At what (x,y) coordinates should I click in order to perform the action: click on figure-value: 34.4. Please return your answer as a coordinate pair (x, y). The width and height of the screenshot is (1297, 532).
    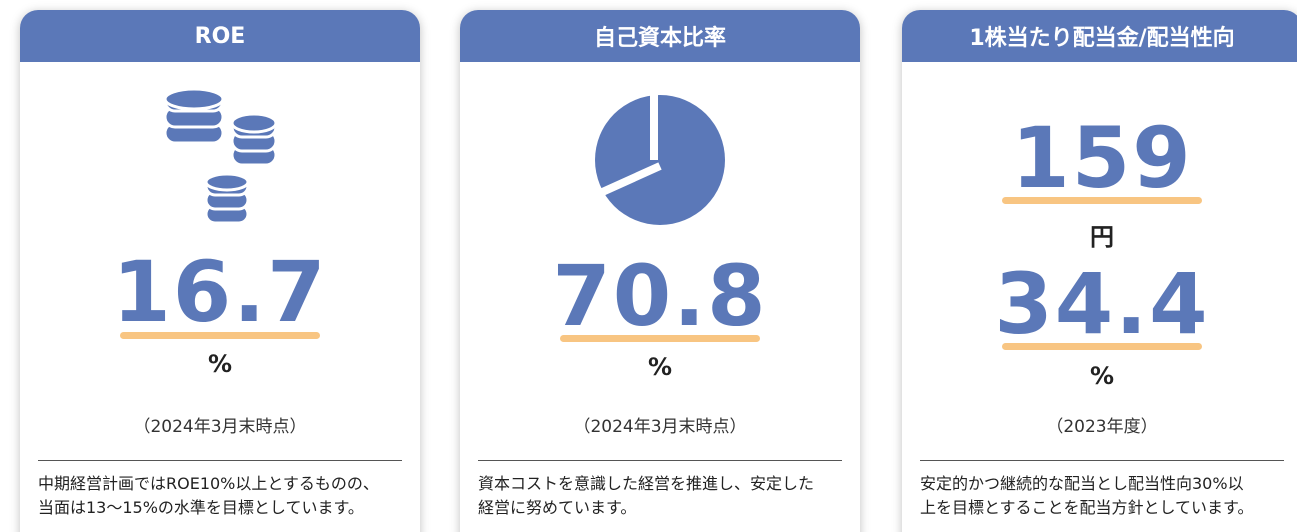
    Looking at the image, I should click on (1102, 304).